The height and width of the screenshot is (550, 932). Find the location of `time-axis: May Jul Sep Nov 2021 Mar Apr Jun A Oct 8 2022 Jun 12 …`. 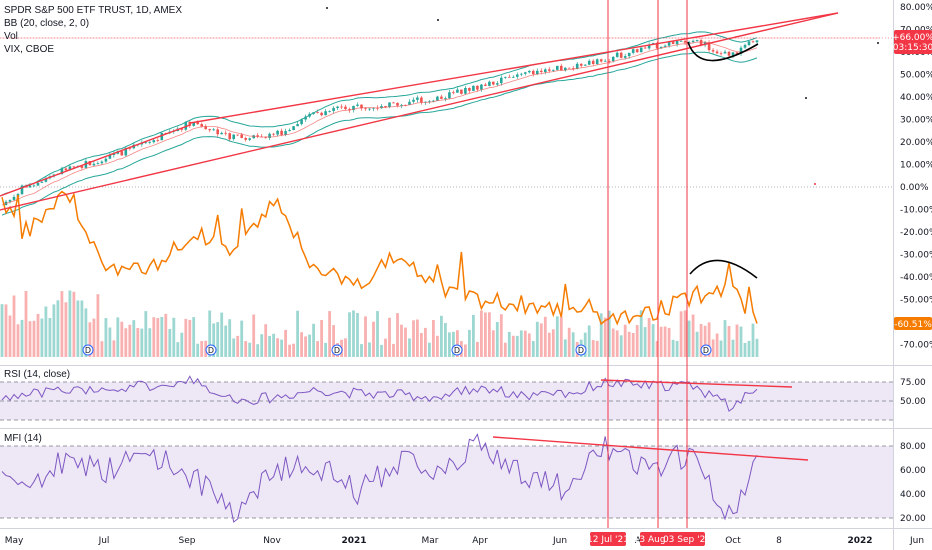

time-axis: May Jul Sep Nov 2021 Mar Apr Jun A Oct 8 2022 Jun 12 … is located at coordinates (464, 539).